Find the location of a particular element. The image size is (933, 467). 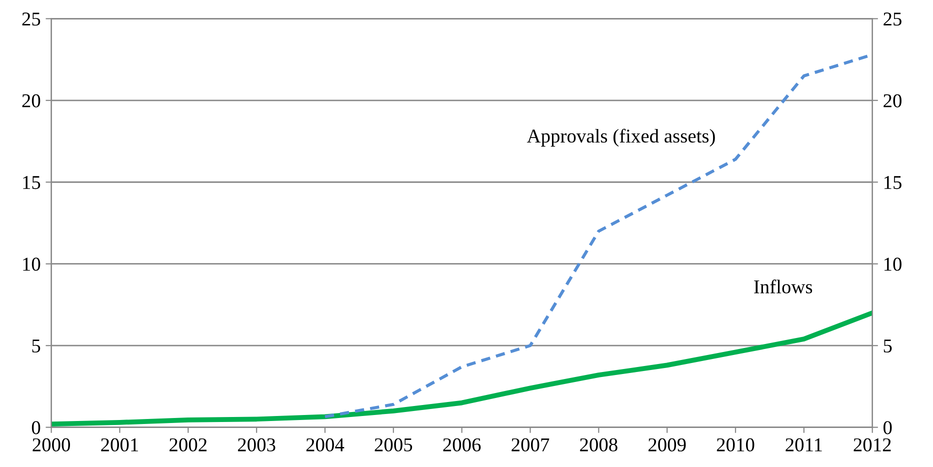

y-tick-label: 10 is located at coordinates (31, 264).